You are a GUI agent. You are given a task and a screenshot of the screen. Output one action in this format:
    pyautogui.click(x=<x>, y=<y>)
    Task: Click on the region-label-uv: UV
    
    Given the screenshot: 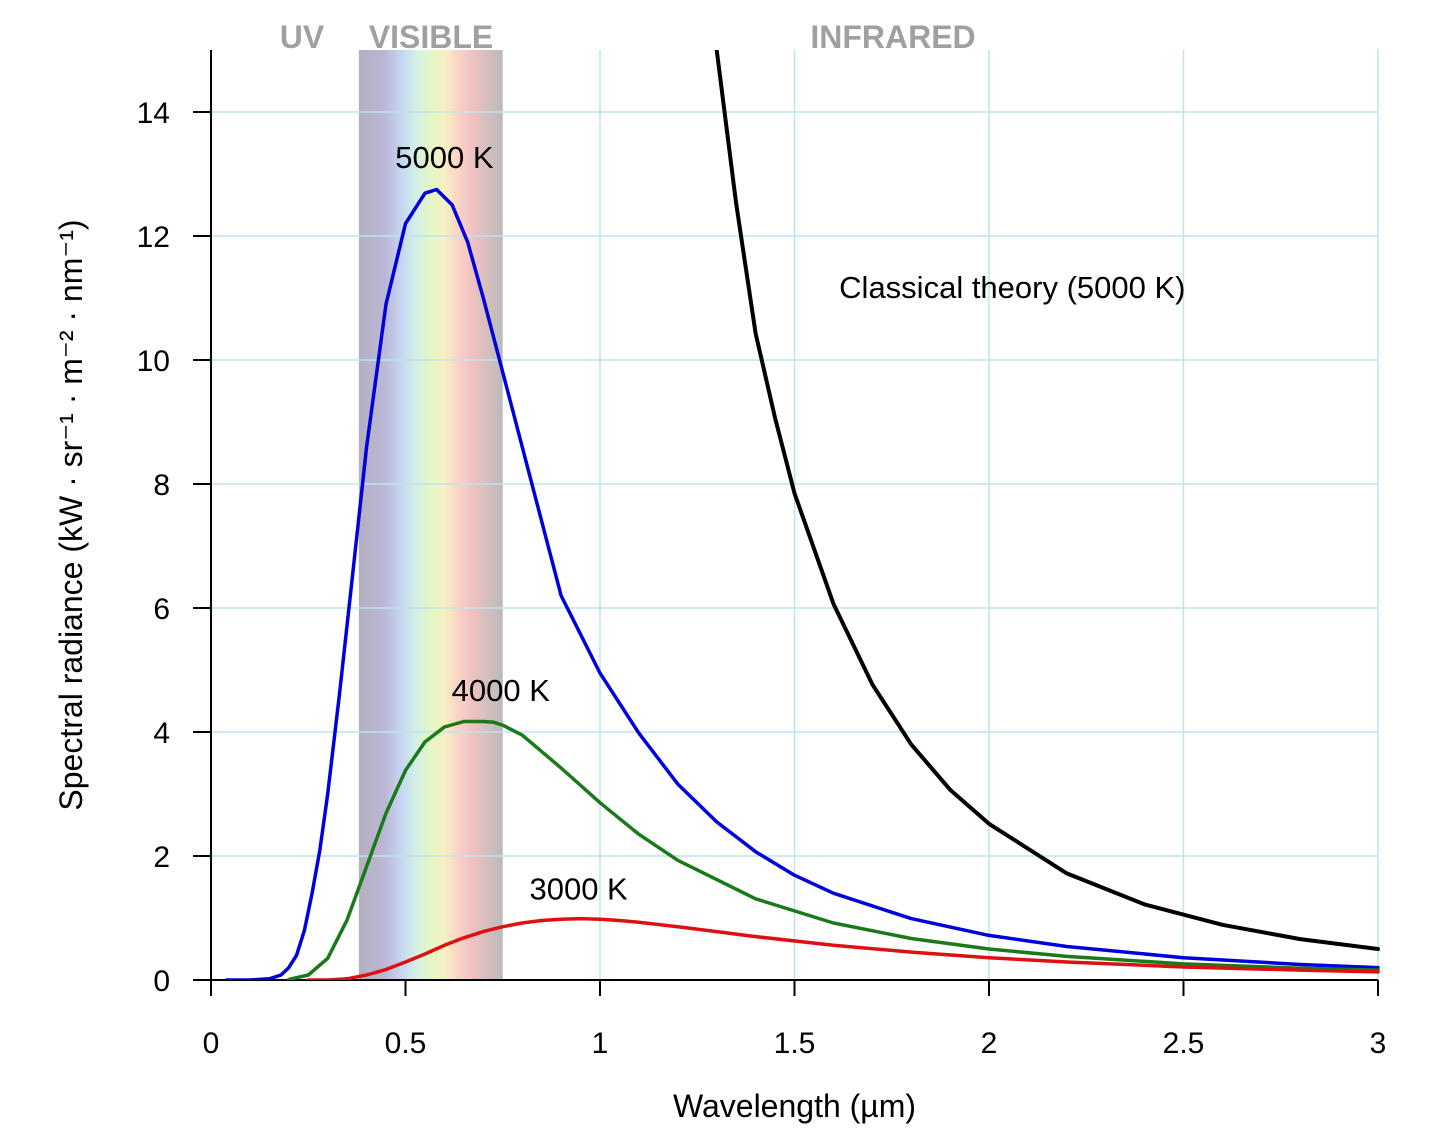 What is the action you would take?
    pyautogui.click(x=302, y=37)
    